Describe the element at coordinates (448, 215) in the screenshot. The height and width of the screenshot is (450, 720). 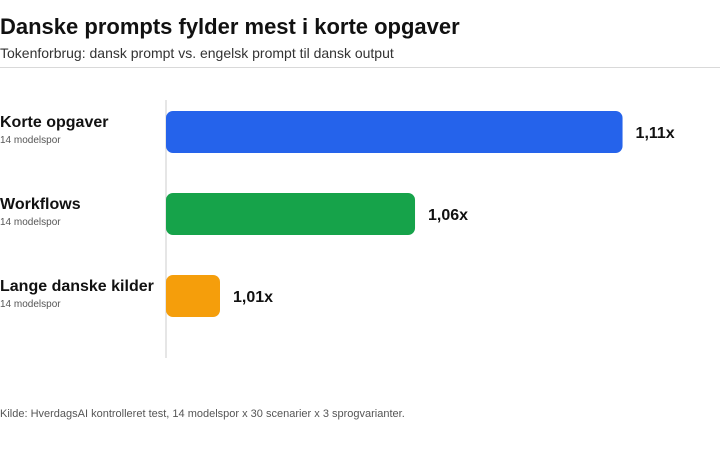
I see `data-label: 1,06x` at that location.